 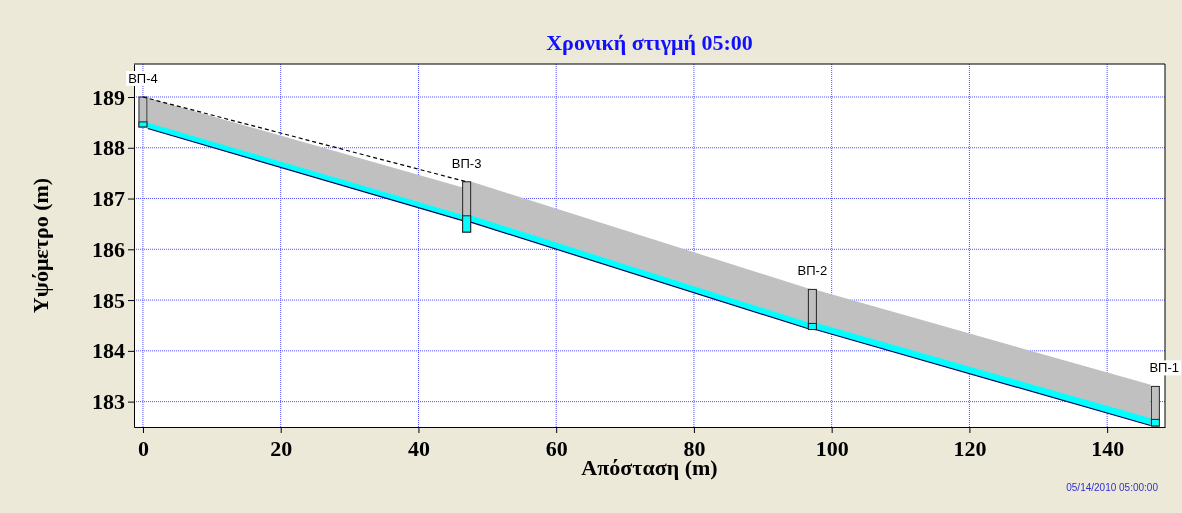 What do you see at coordinates (143, 78) in the screenshot?
I see `annotation: ВП-4` at bounding box center [143, 78].